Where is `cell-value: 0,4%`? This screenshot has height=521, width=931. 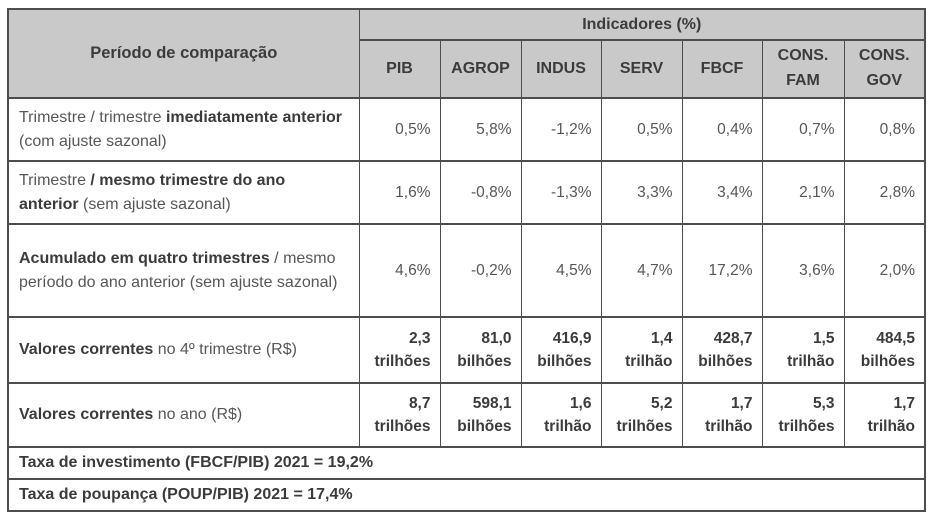 cell-value: 0,4% is located at coordinates (722, 129).